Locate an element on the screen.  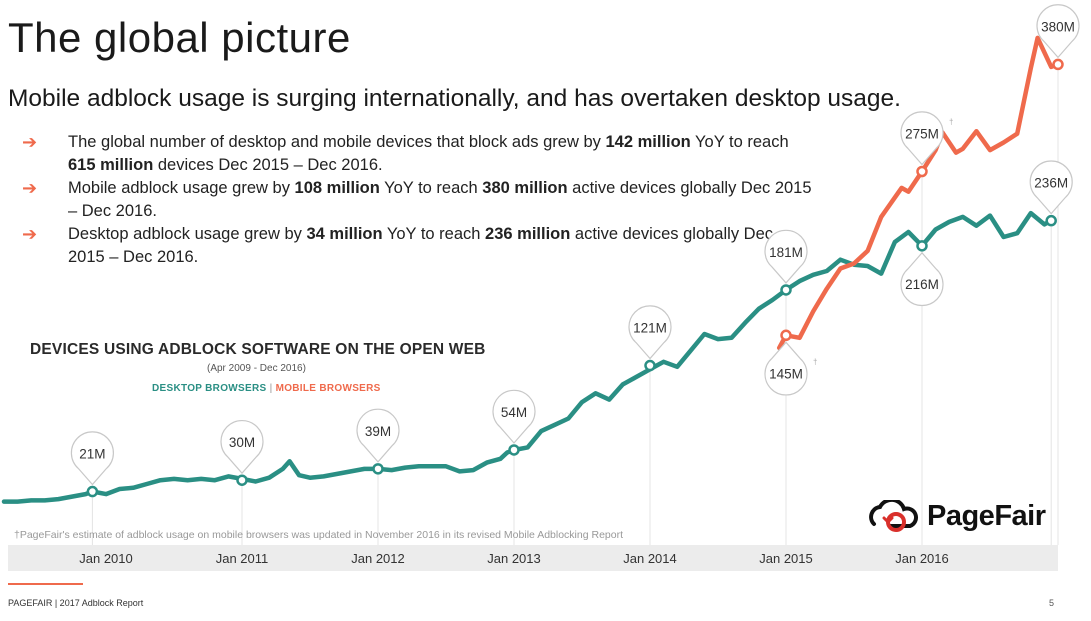
callout-label: 30M is located at coordinates (242, 442).